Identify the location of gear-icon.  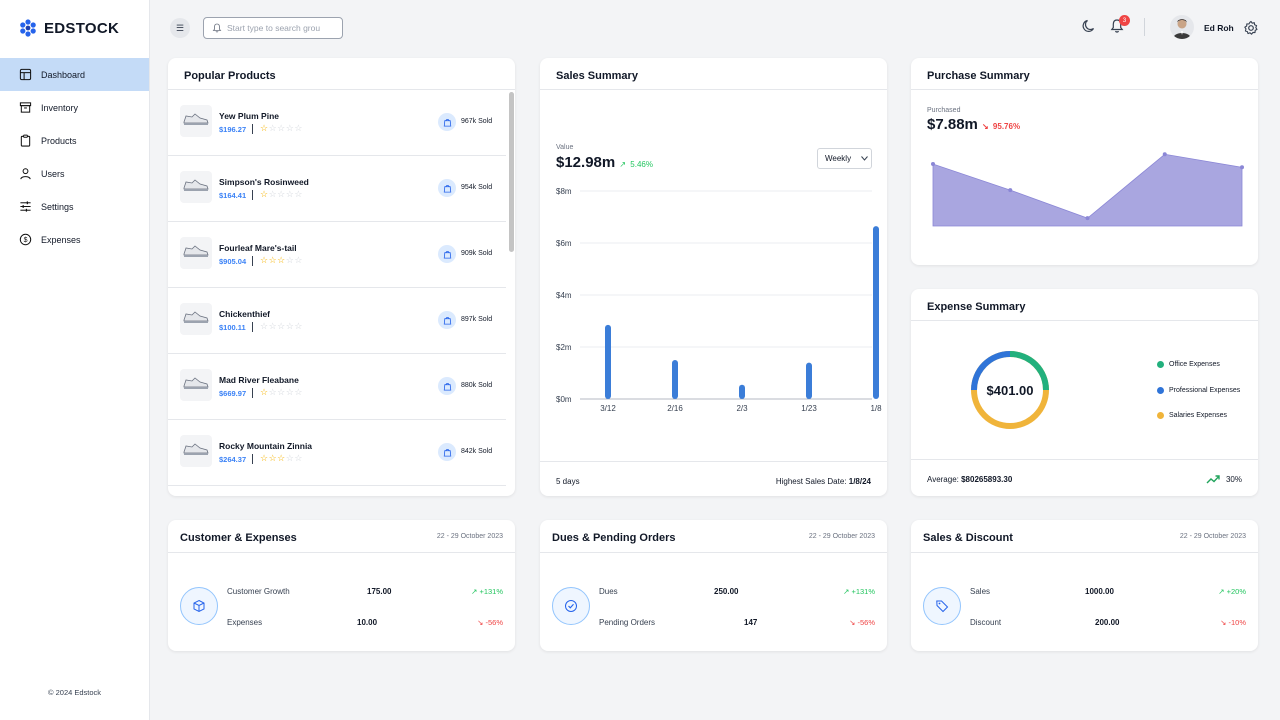
(1251, 28).